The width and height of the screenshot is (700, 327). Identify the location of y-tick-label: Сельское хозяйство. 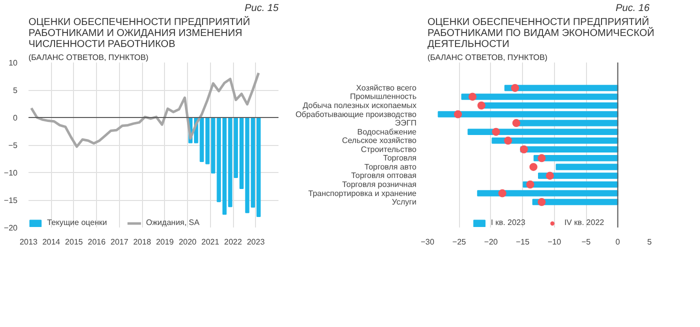
(380, 141).